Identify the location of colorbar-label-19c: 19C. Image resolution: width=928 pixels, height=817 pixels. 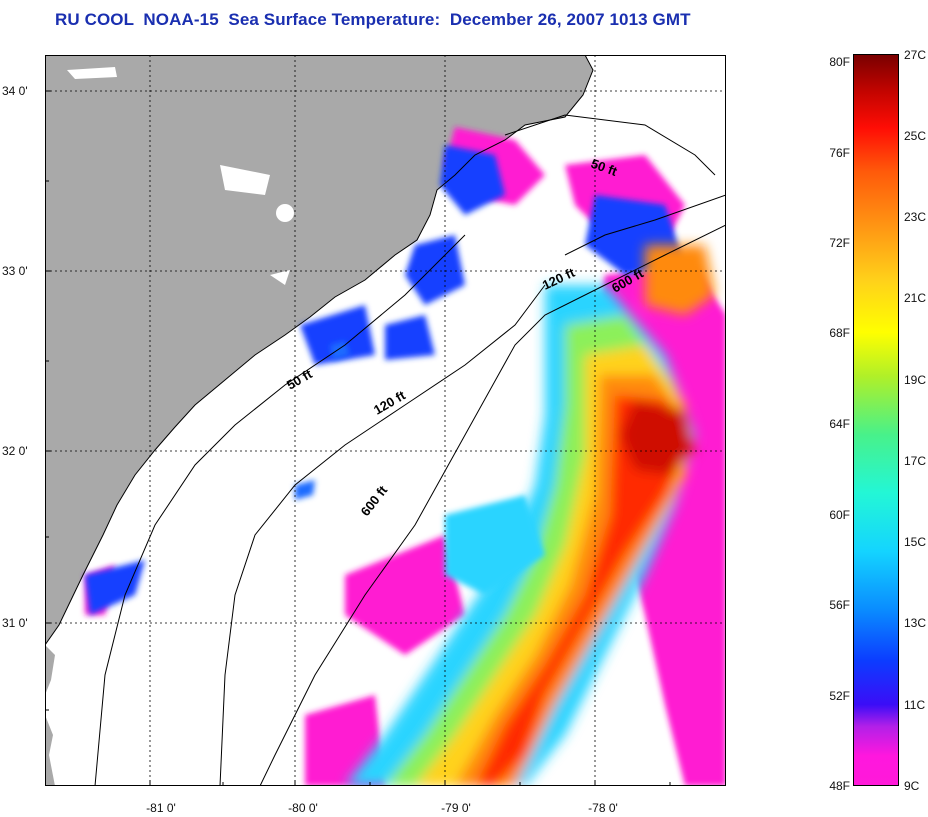
(915, 380).